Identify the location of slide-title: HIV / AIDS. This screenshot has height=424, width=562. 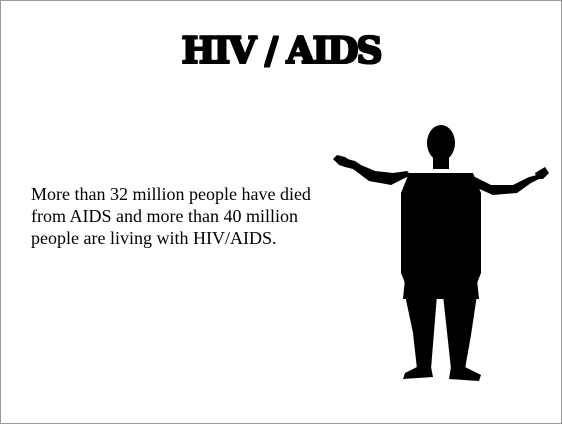
(282, 51).